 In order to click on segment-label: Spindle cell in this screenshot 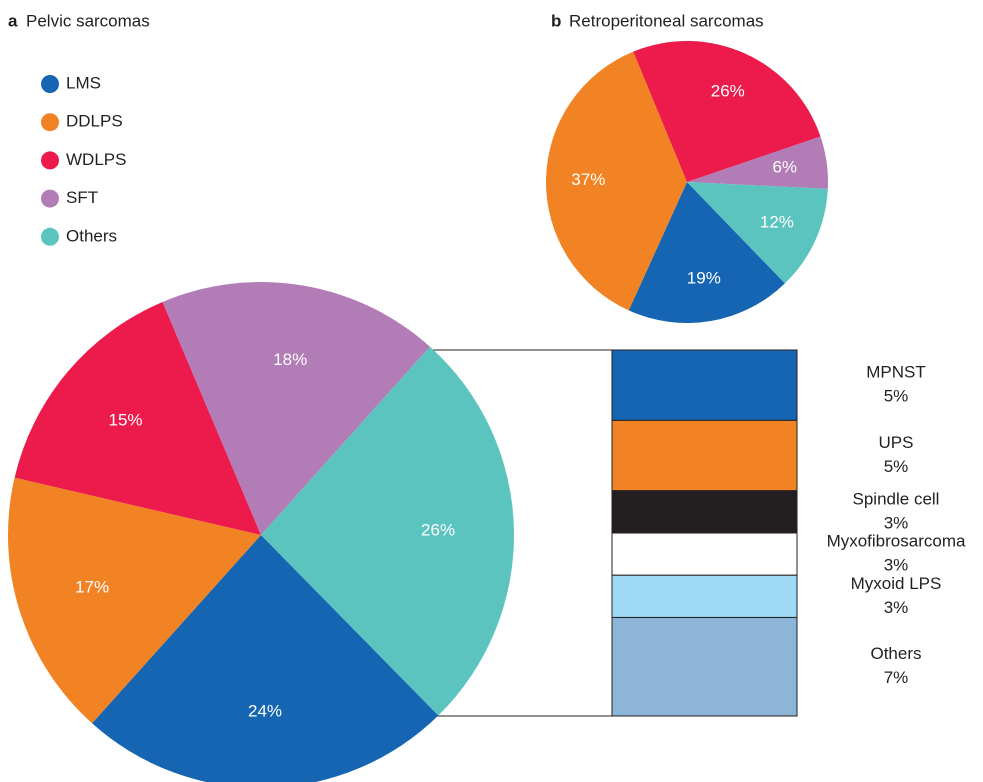, I will do `click(896, 498)`.